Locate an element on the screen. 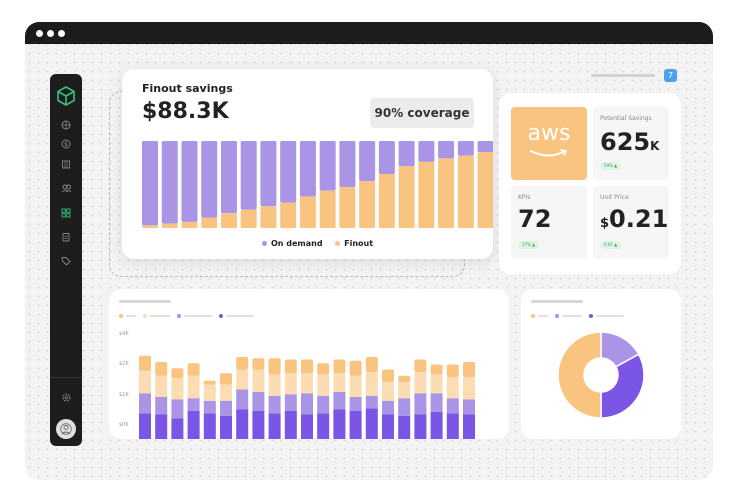 The image size is (736, 504). potential-savings-value: 625K is located at coordinates (629, 142).